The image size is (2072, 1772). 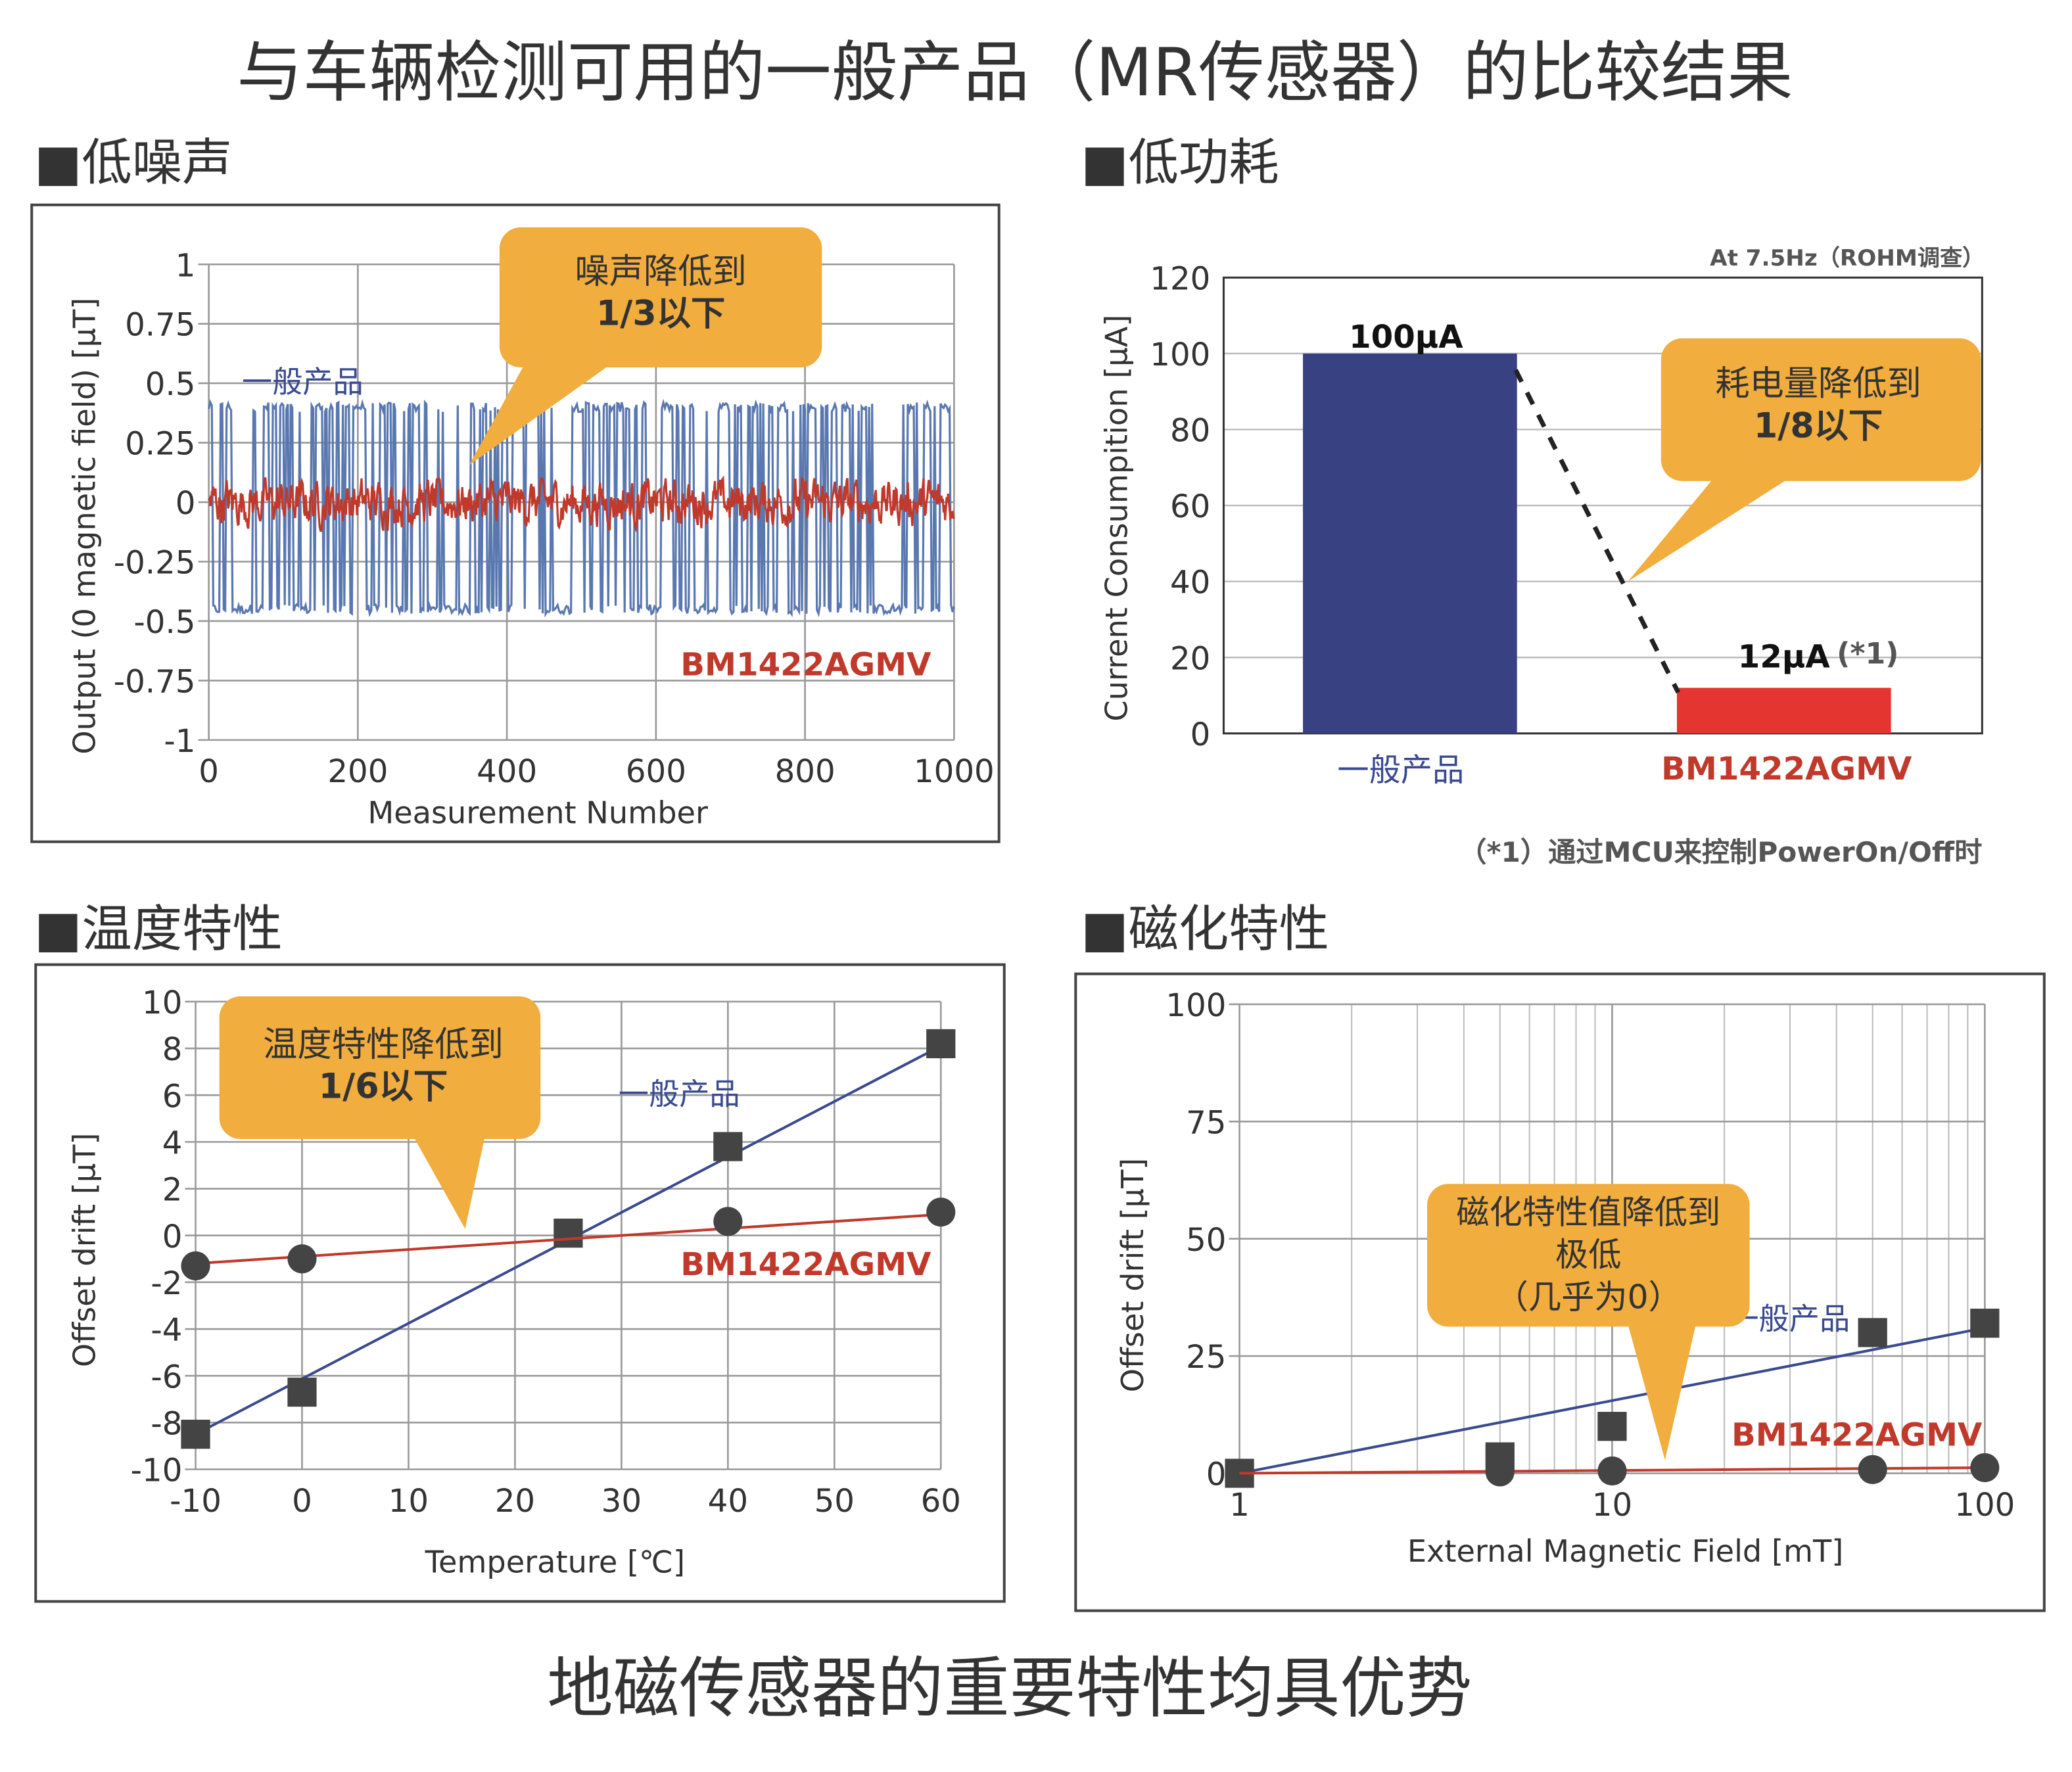 What do you see at coordinates (162, 1003) in the screenshot?
I see `y-tick-label: 10` at bounding box center [162, 1003].